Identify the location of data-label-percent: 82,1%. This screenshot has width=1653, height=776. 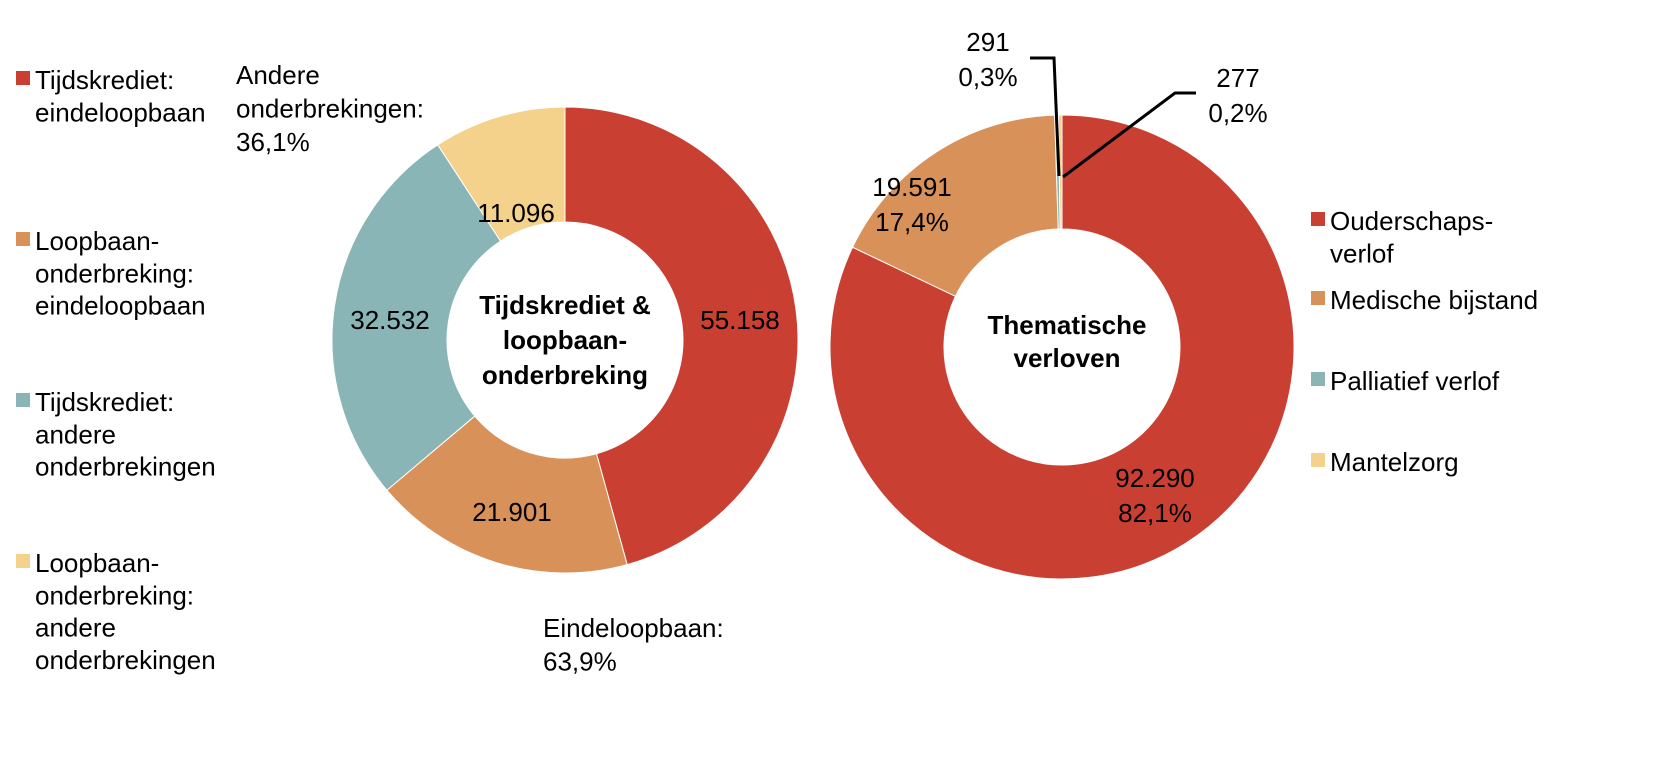
(1155, 513).